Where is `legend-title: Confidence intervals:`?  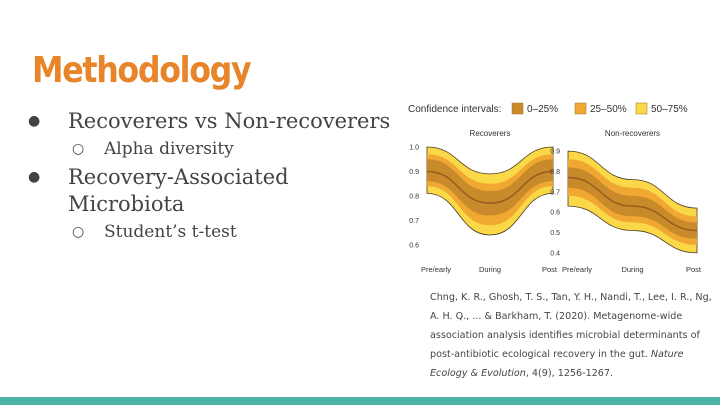 legend-title: Confidence intervals: is located at coordinates (454, 109).